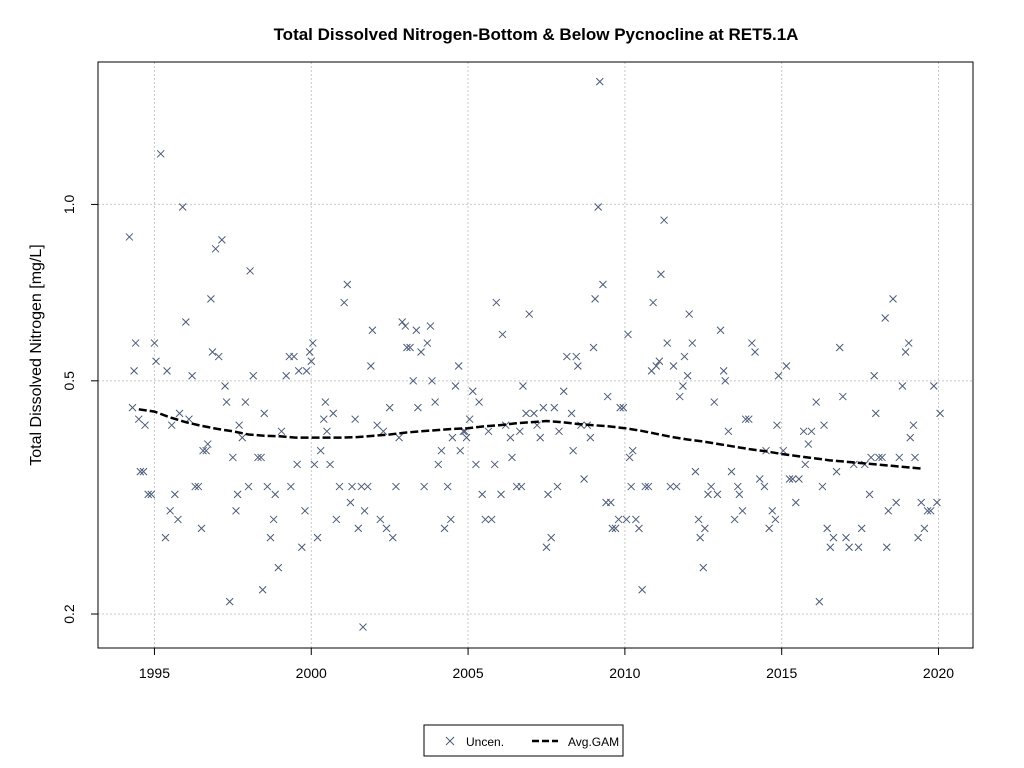 This screenshot has height=768, width=1024. What do you see at coordinates (624, 673) in the screenshot?
I see `x-tick-label: 2010` at bounding box center [624, 673].